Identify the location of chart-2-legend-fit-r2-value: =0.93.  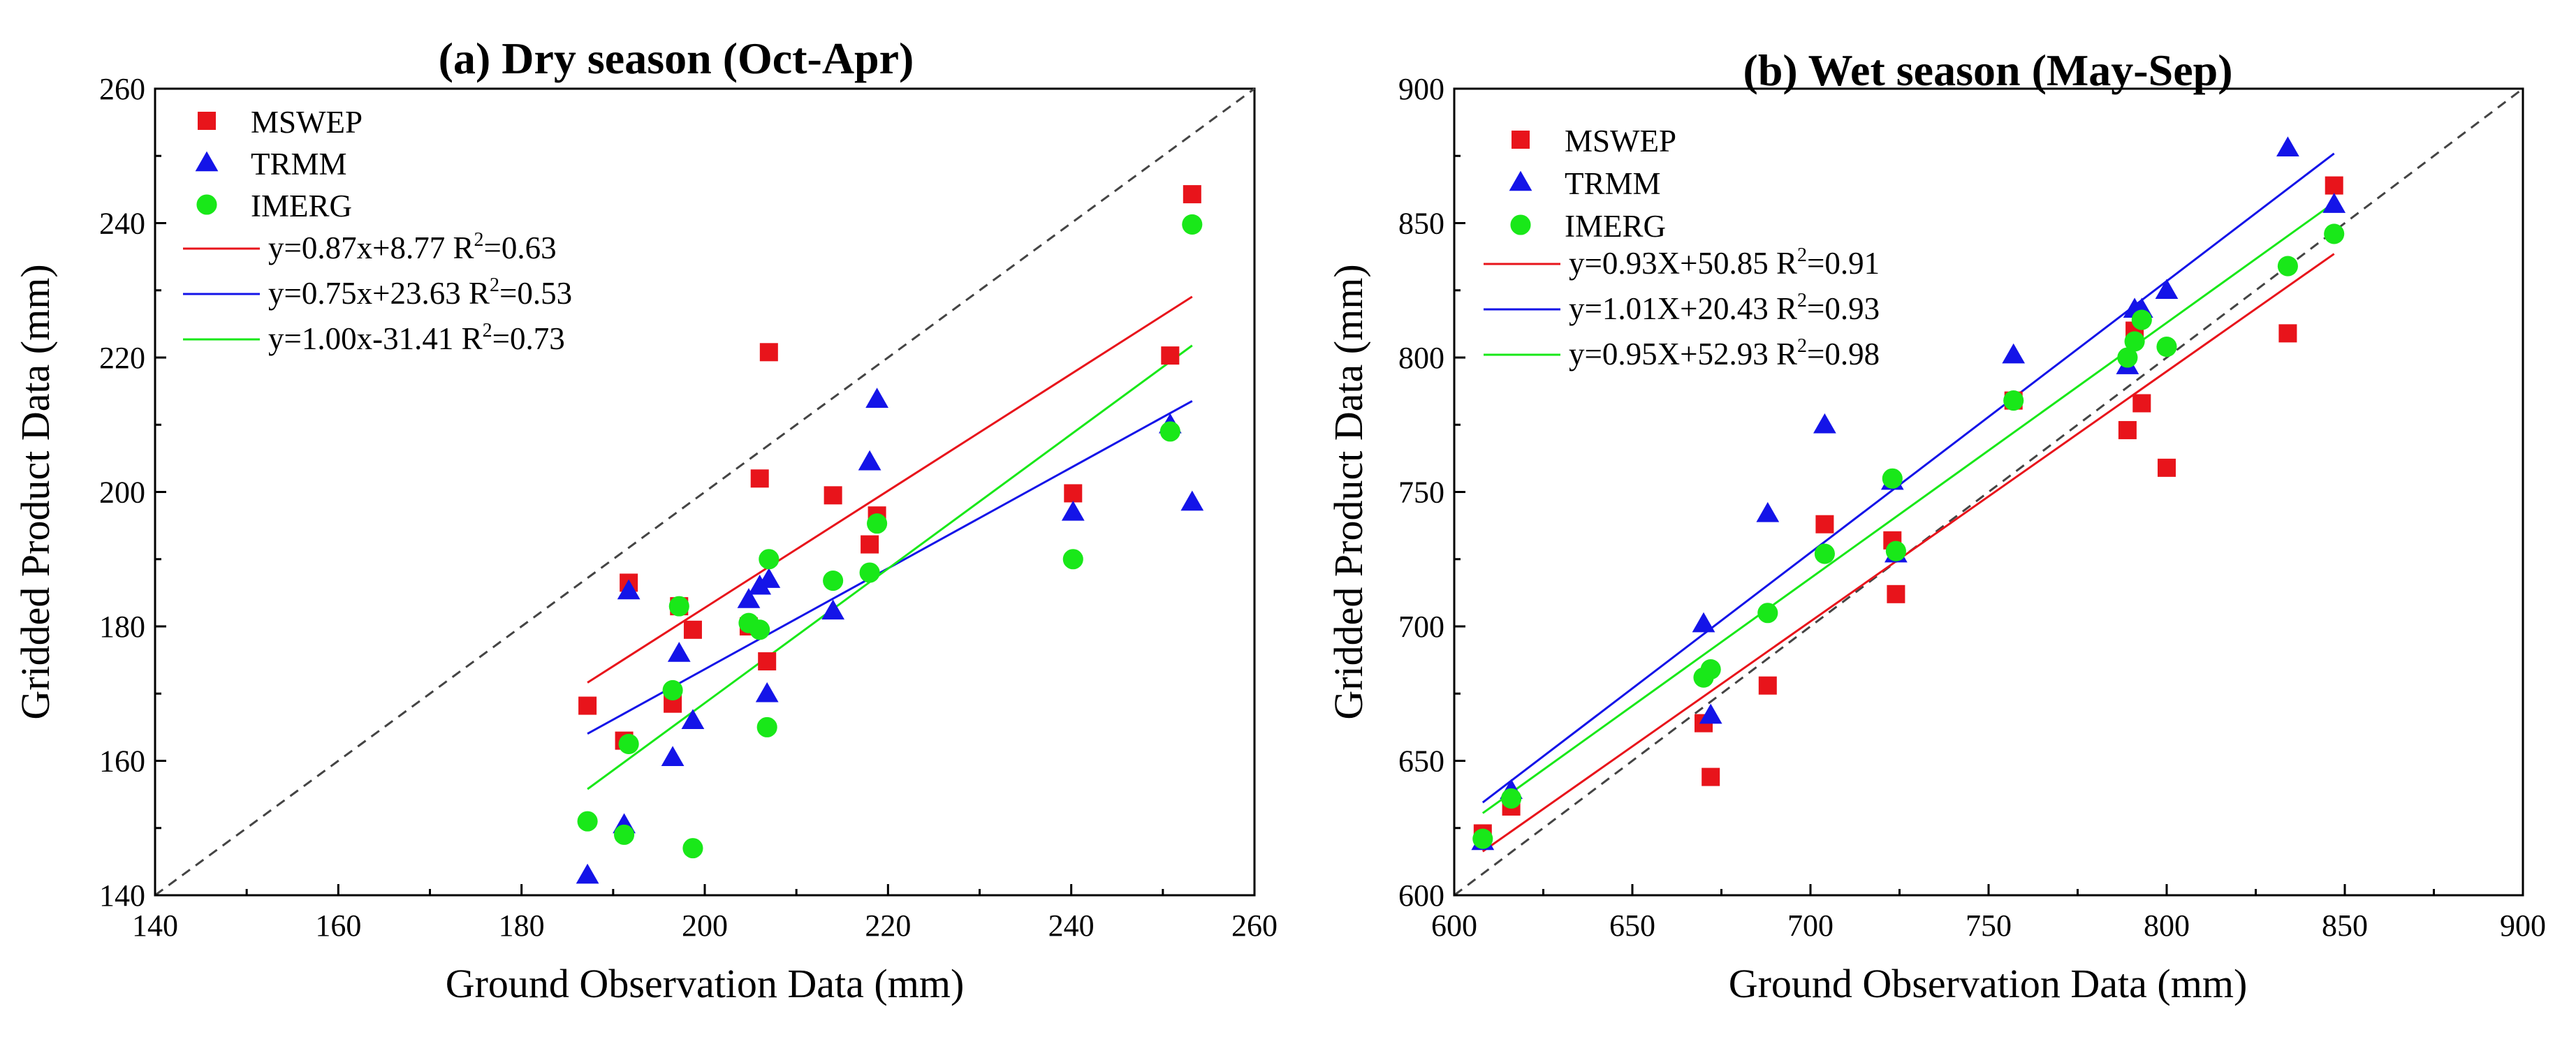
(1843, 308).